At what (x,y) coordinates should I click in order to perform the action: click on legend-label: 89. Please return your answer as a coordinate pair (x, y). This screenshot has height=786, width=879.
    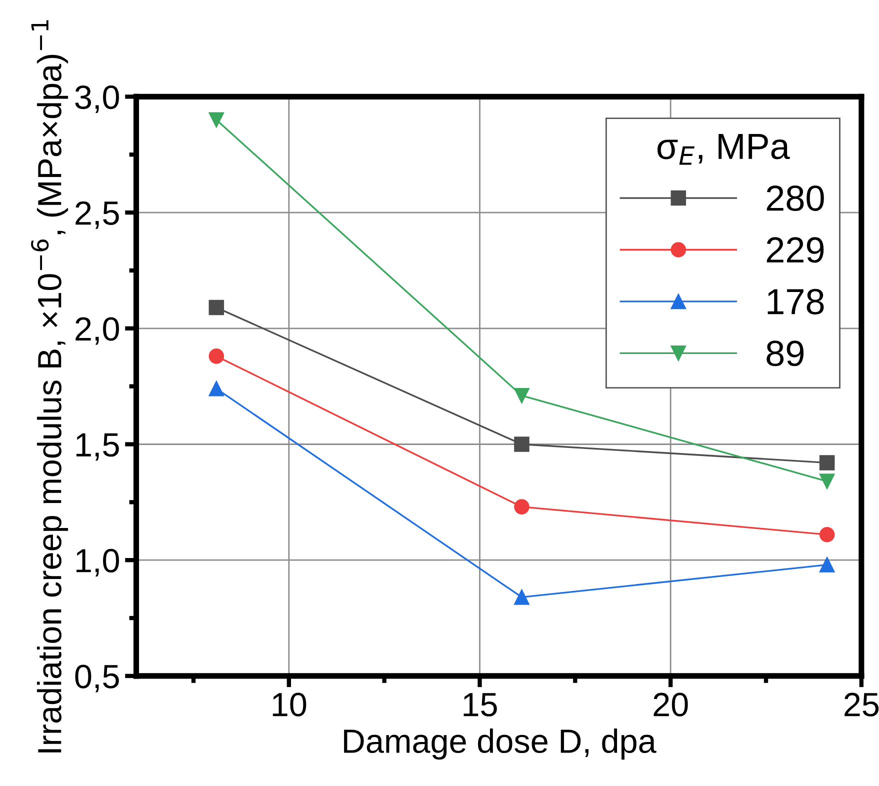
    Looking at the image, I should click on (785, 353).